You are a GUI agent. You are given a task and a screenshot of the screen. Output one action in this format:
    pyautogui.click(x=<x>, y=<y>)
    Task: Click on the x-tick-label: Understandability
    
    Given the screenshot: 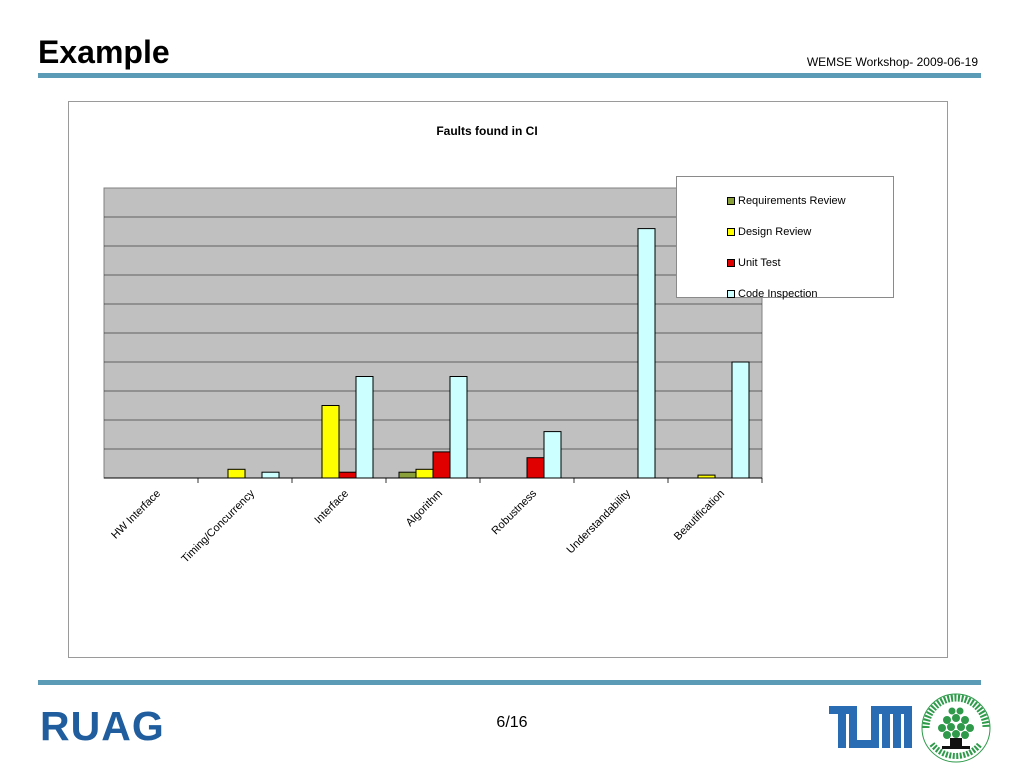 What is the action you would take?
    pyautogui.click(x=599, y=521)
    